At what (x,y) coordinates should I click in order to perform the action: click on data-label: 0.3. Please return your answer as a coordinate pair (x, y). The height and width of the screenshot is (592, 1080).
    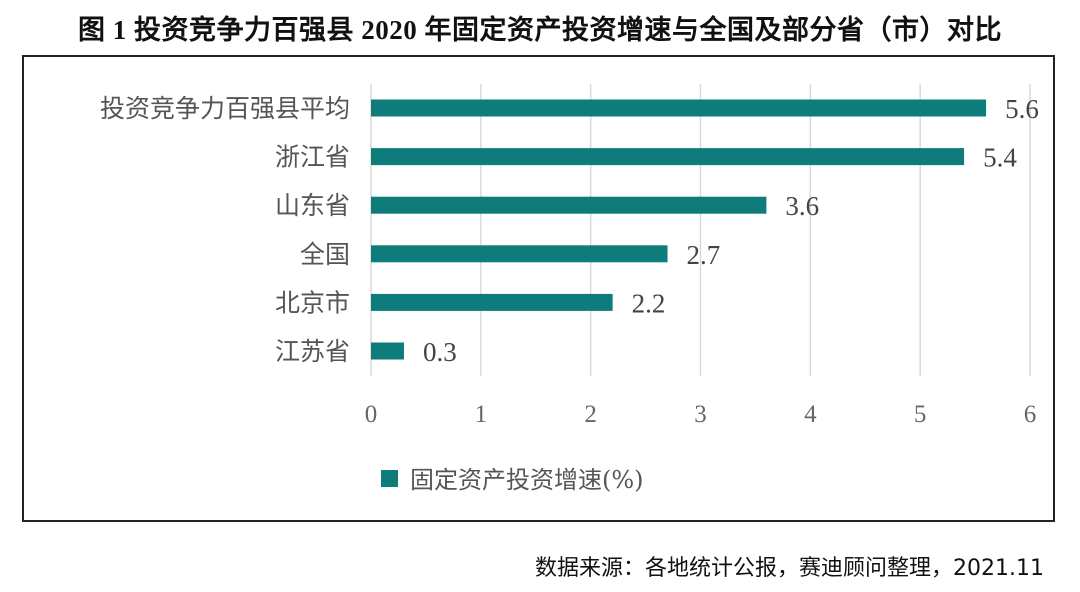
    Looking at the image, I should click on (440, 352).